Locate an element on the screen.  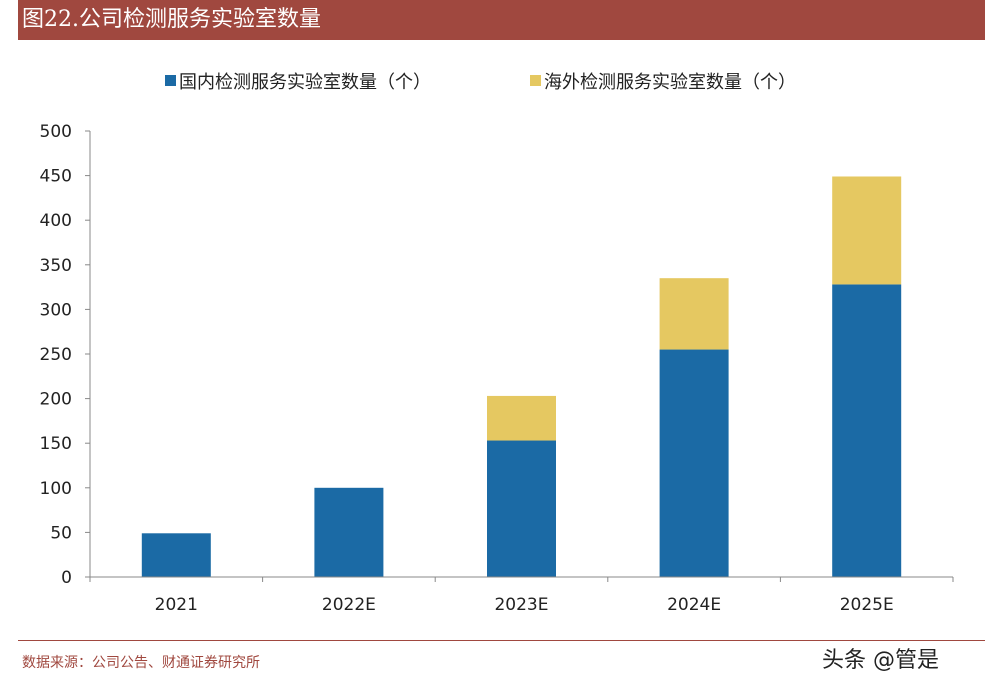
bar-segment-domestic-2024E is located at coordinates (694, 463).